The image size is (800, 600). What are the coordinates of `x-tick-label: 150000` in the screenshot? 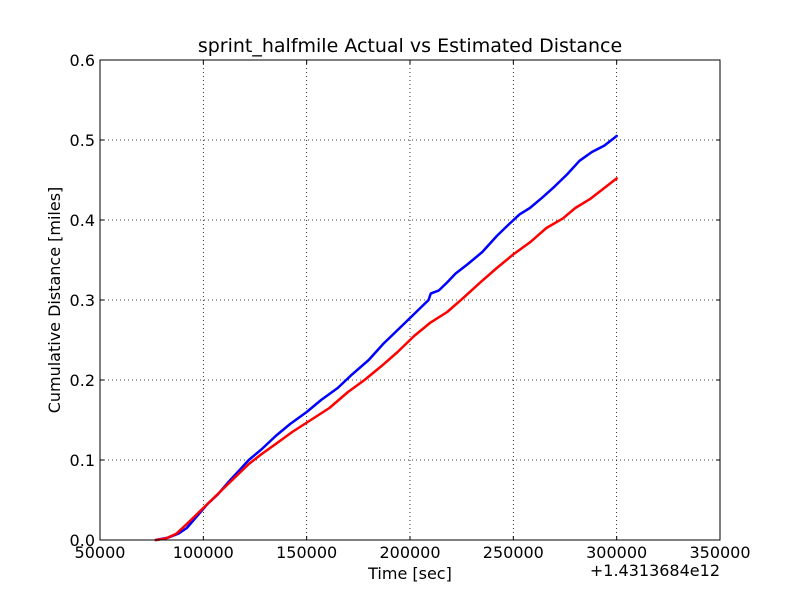 It's located at (306, 552).